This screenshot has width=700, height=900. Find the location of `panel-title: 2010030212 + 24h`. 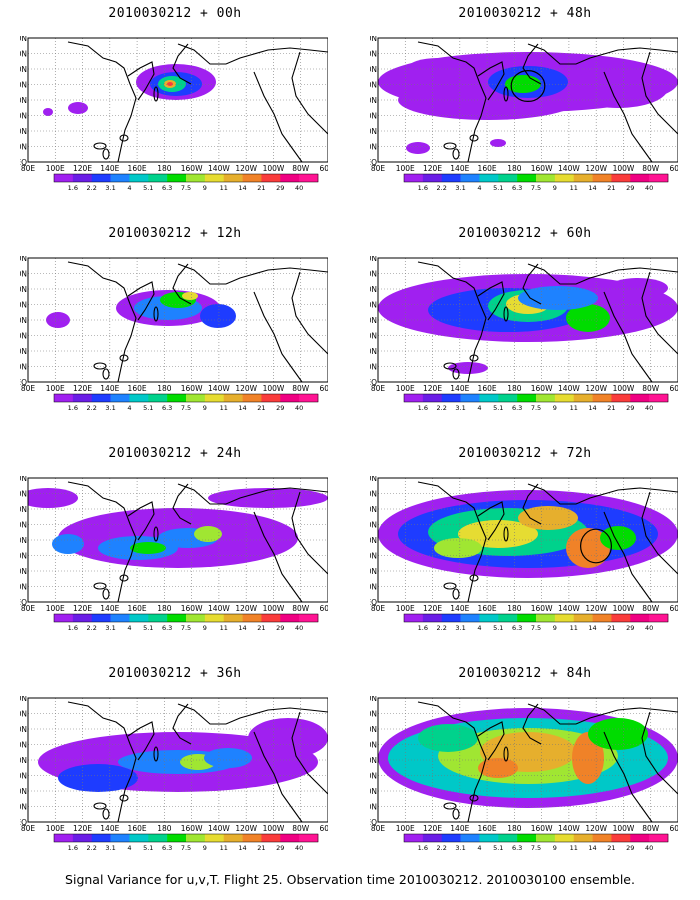

panel-title: 2010030212 + 24h is located at coordinates (175, 453).